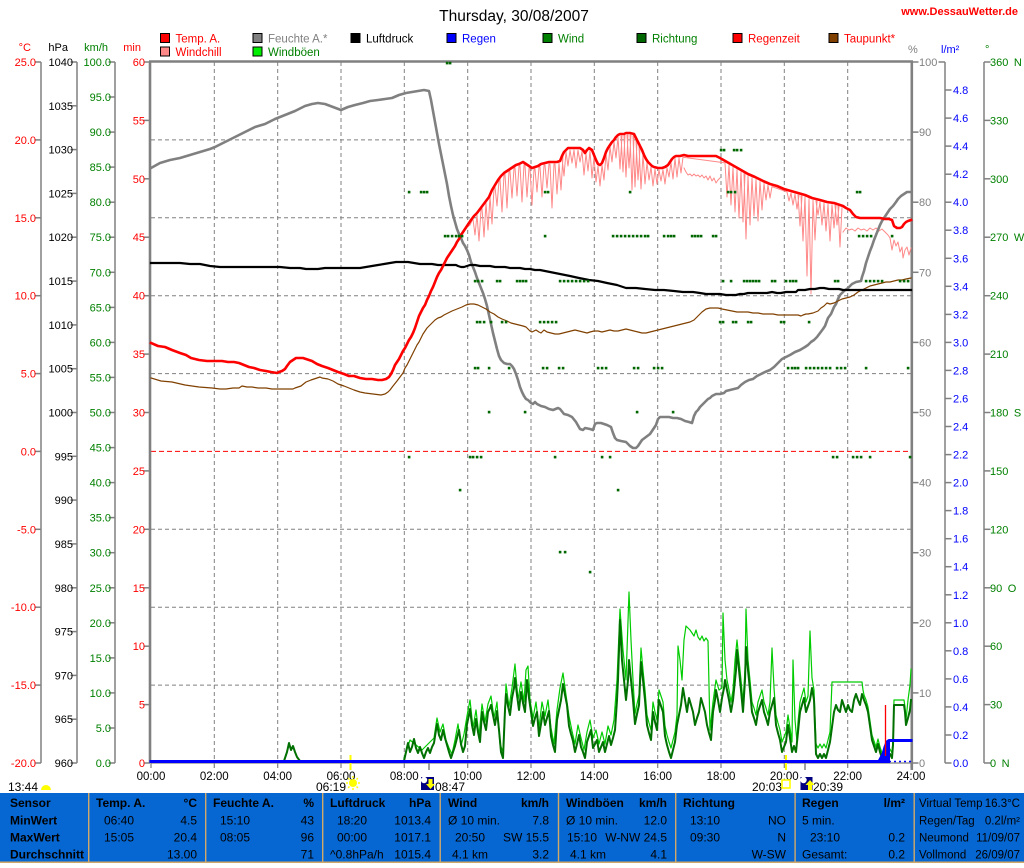 The height and width of the screenshot is (868, 1024). I want to click on svg-text: 55.0, so click(100, 378).